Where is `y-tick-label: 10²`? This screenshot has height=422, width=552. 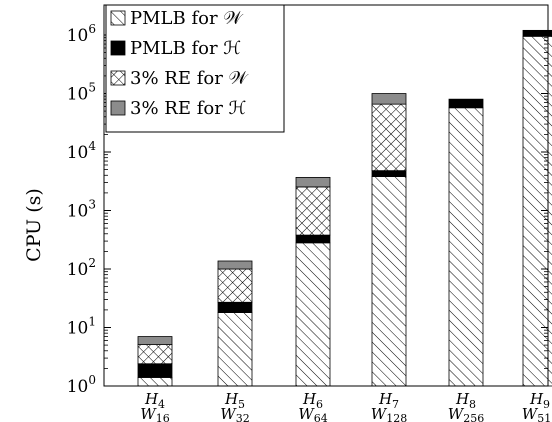
y-tick-label: 10² is located at coordinates (81, 268).